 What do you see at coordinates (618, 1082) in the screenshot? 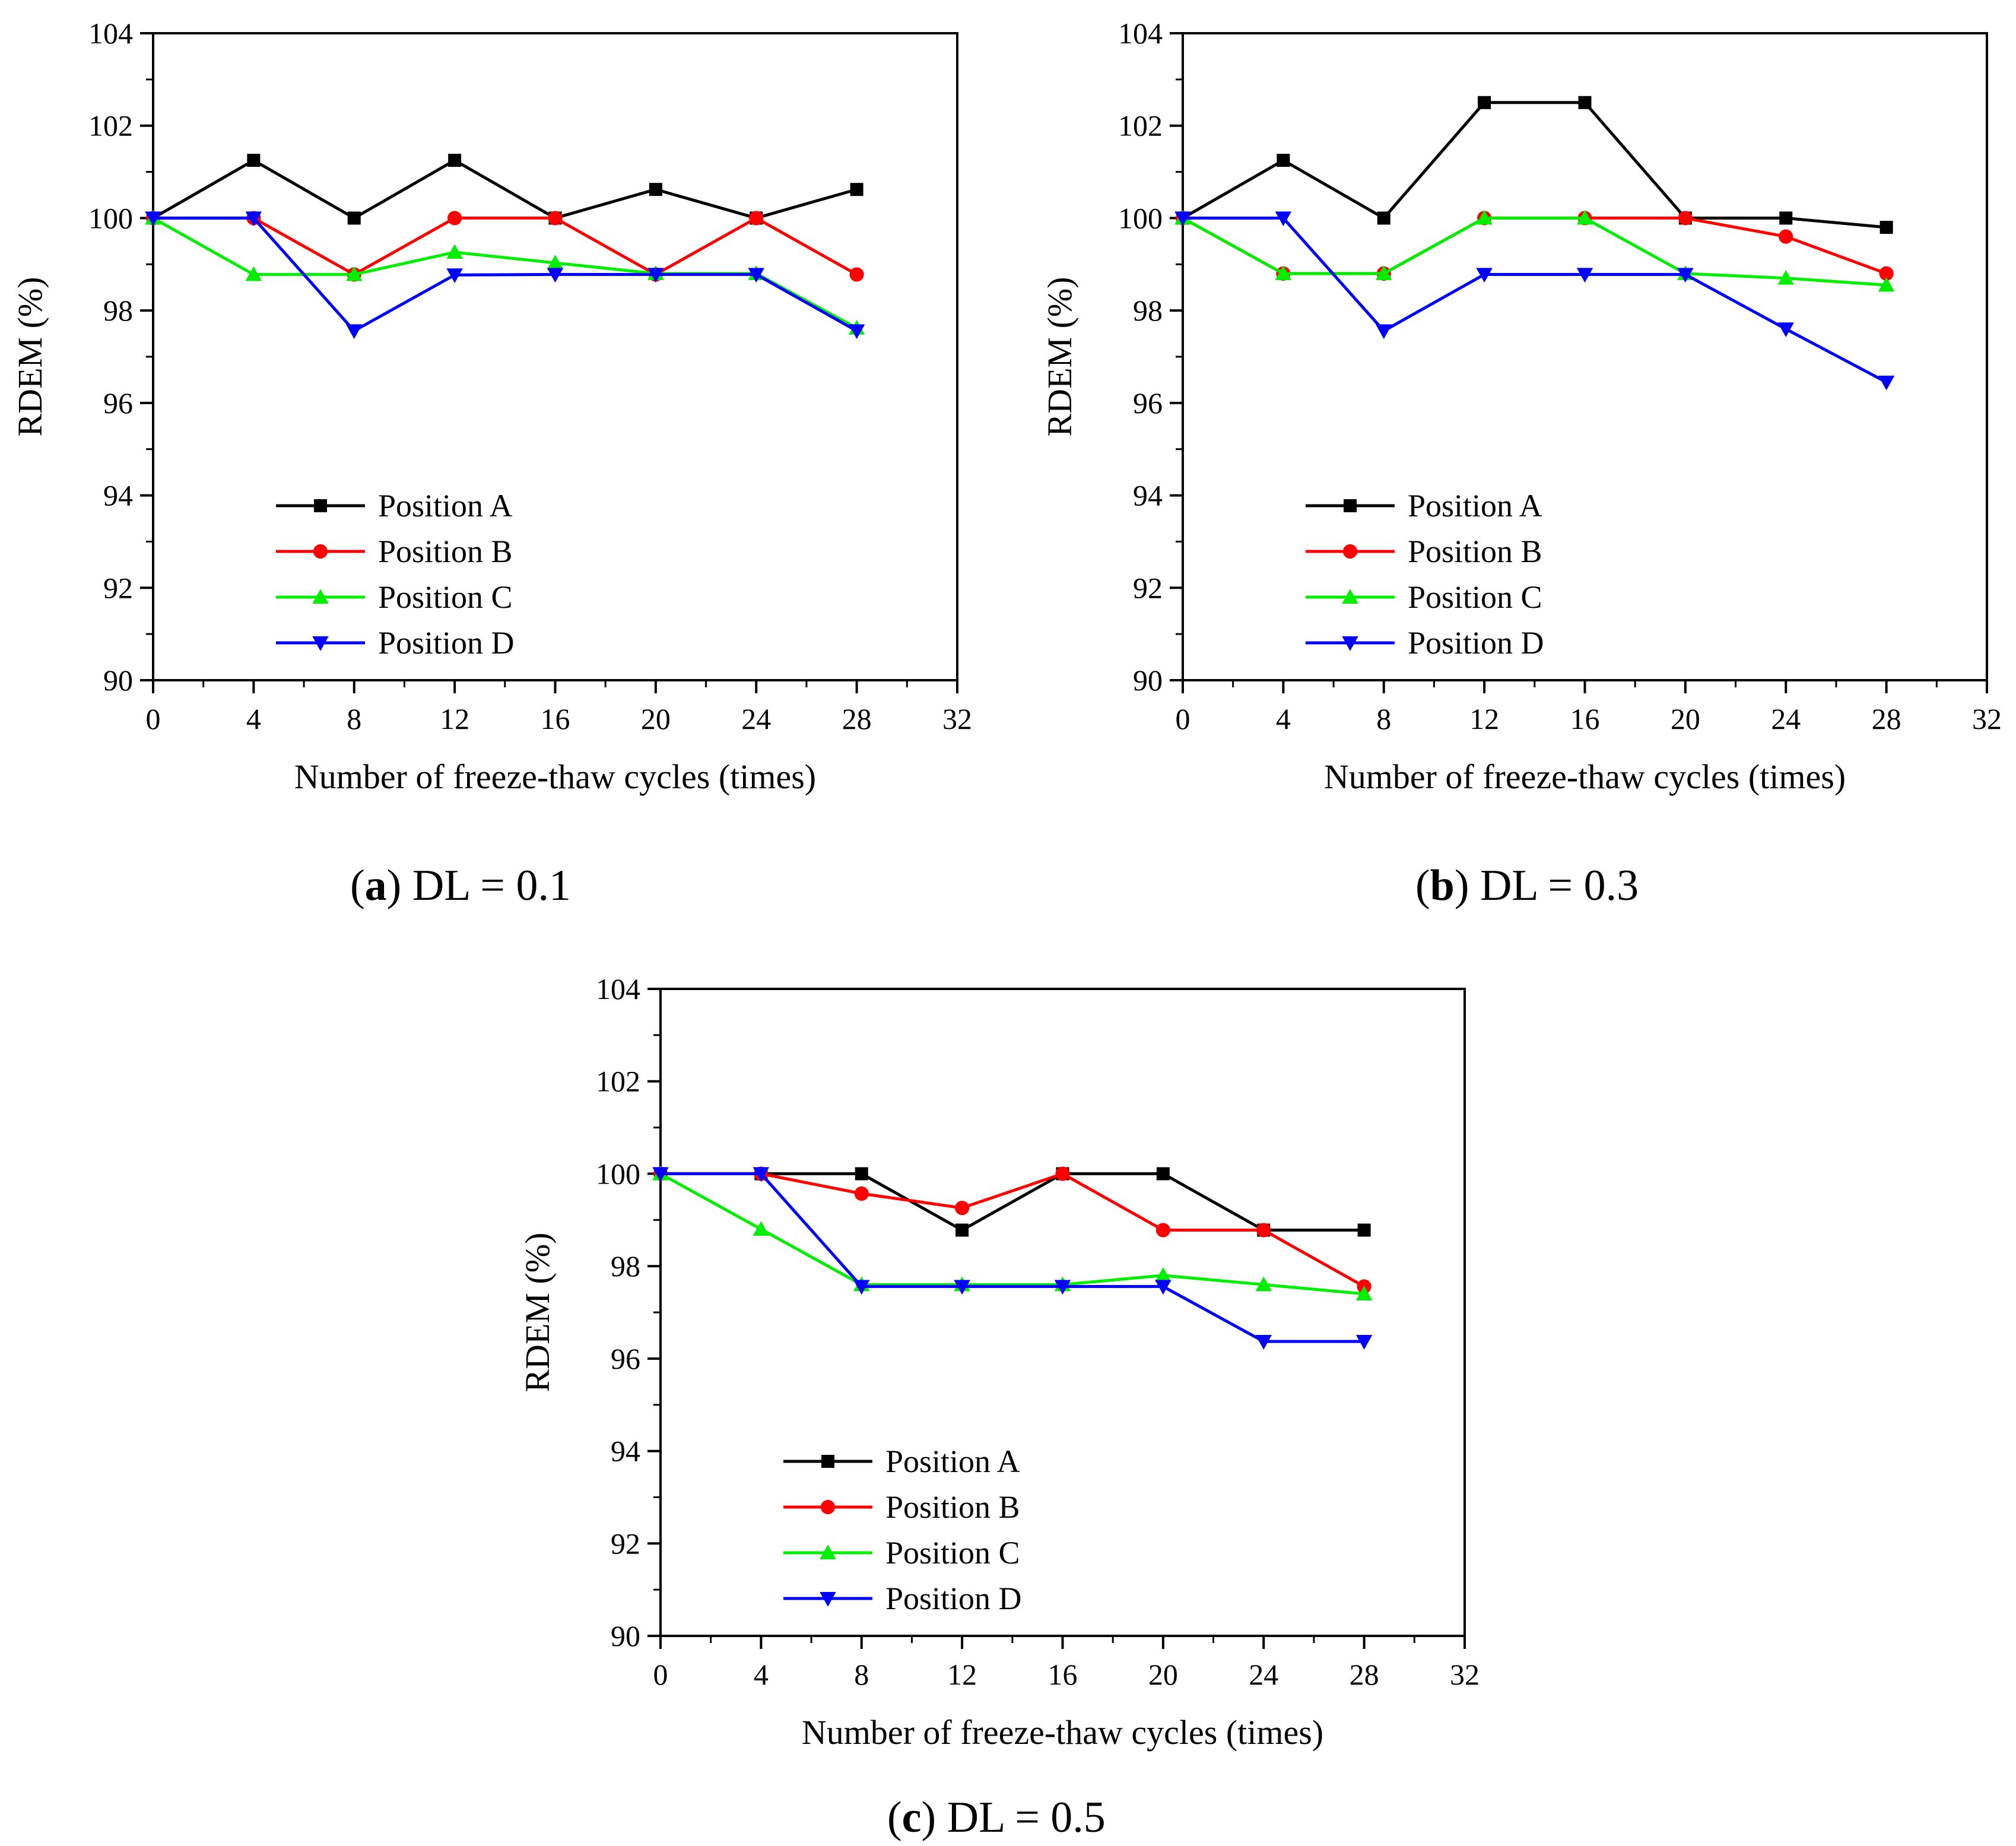
I see `chart-c-y-tick-label: 102` at bounding box center [618, 1082].